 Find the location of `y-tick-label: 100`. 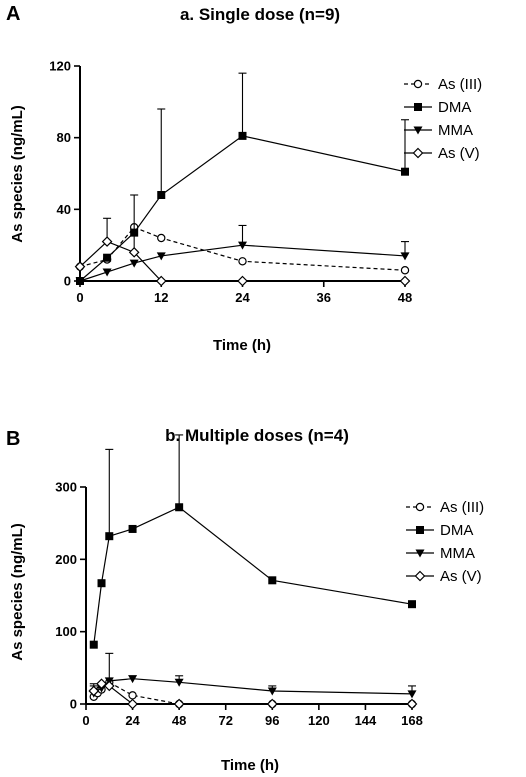

y-tick-label: 100 is located at coordinates (66, 631).